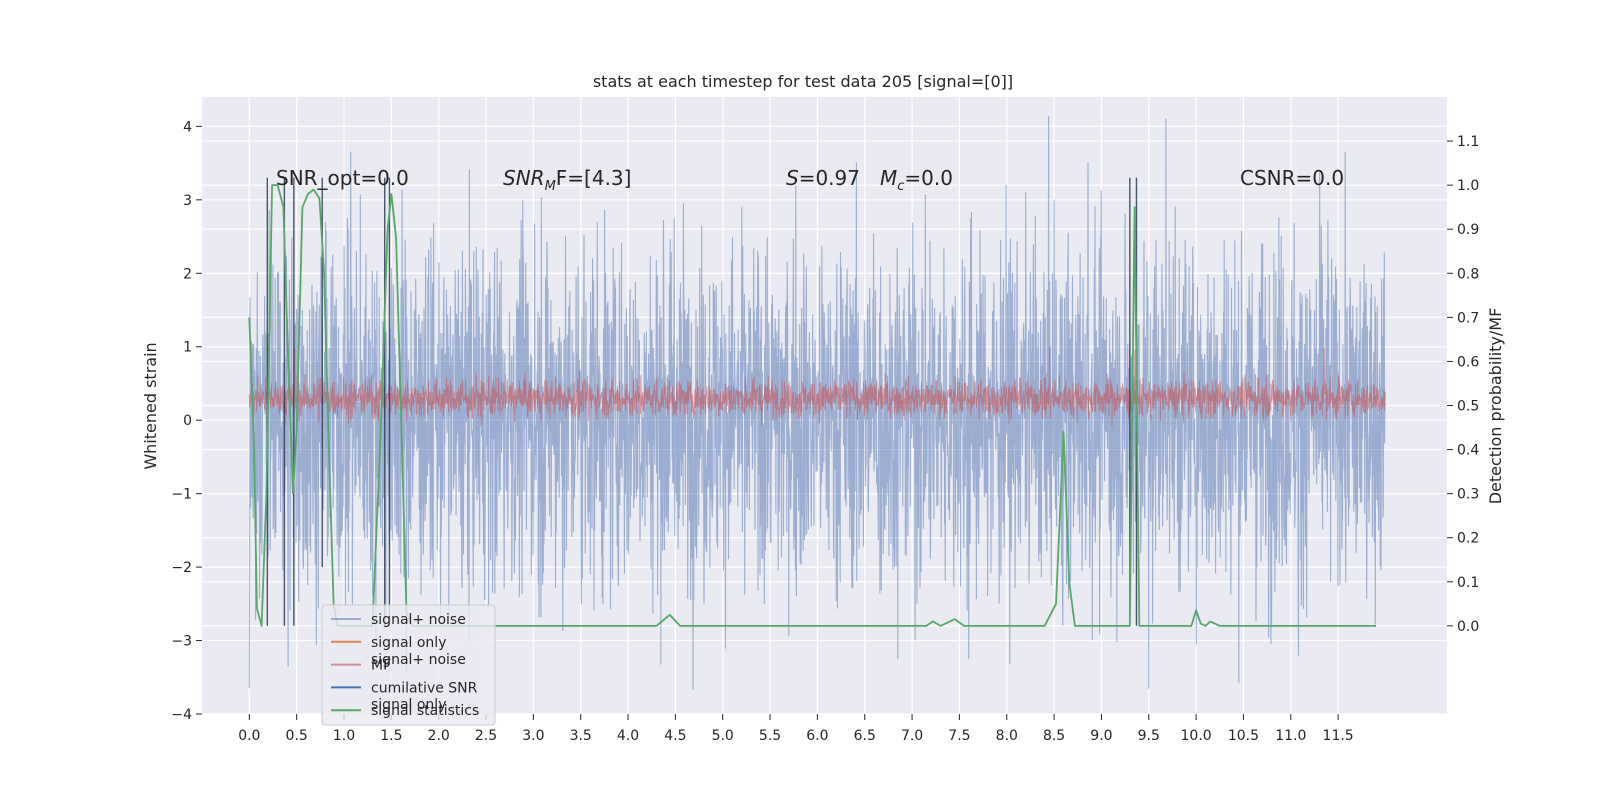  Describe the element at coordinates (1495, 406) in the screenshot. I see `y-axis-right-label: Detection probability/MF` at that location.